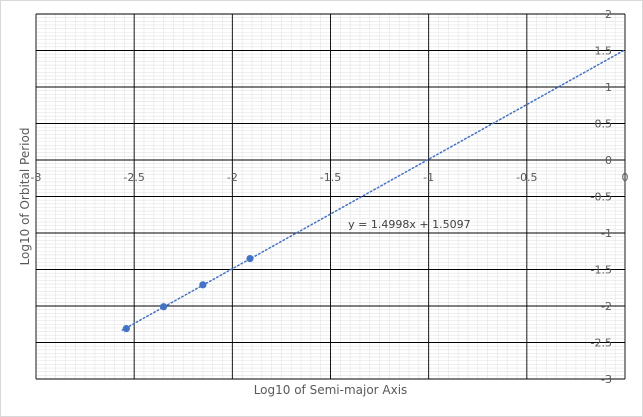  I want to click on y-tick-labels: 2 1.5 1 0.5 0 -0.5 -1 -1.5 -2 -2.5 -3, so click(601, 197).